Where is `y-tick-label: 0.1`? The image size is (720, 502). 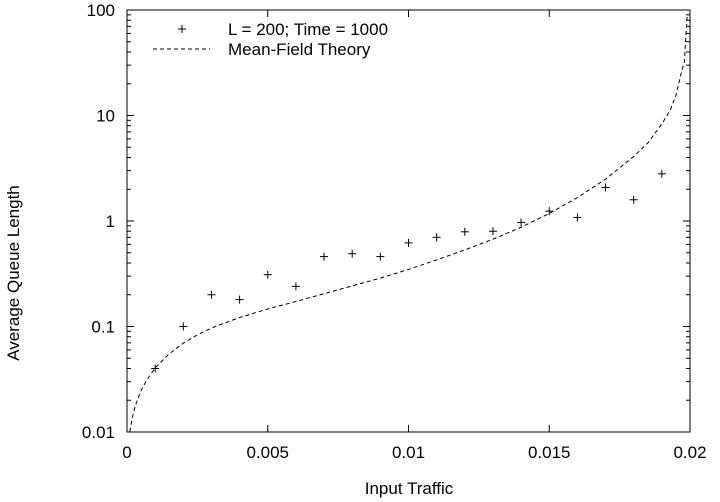
y-tick-label: 0.1 is located at coordinates (103, 327).